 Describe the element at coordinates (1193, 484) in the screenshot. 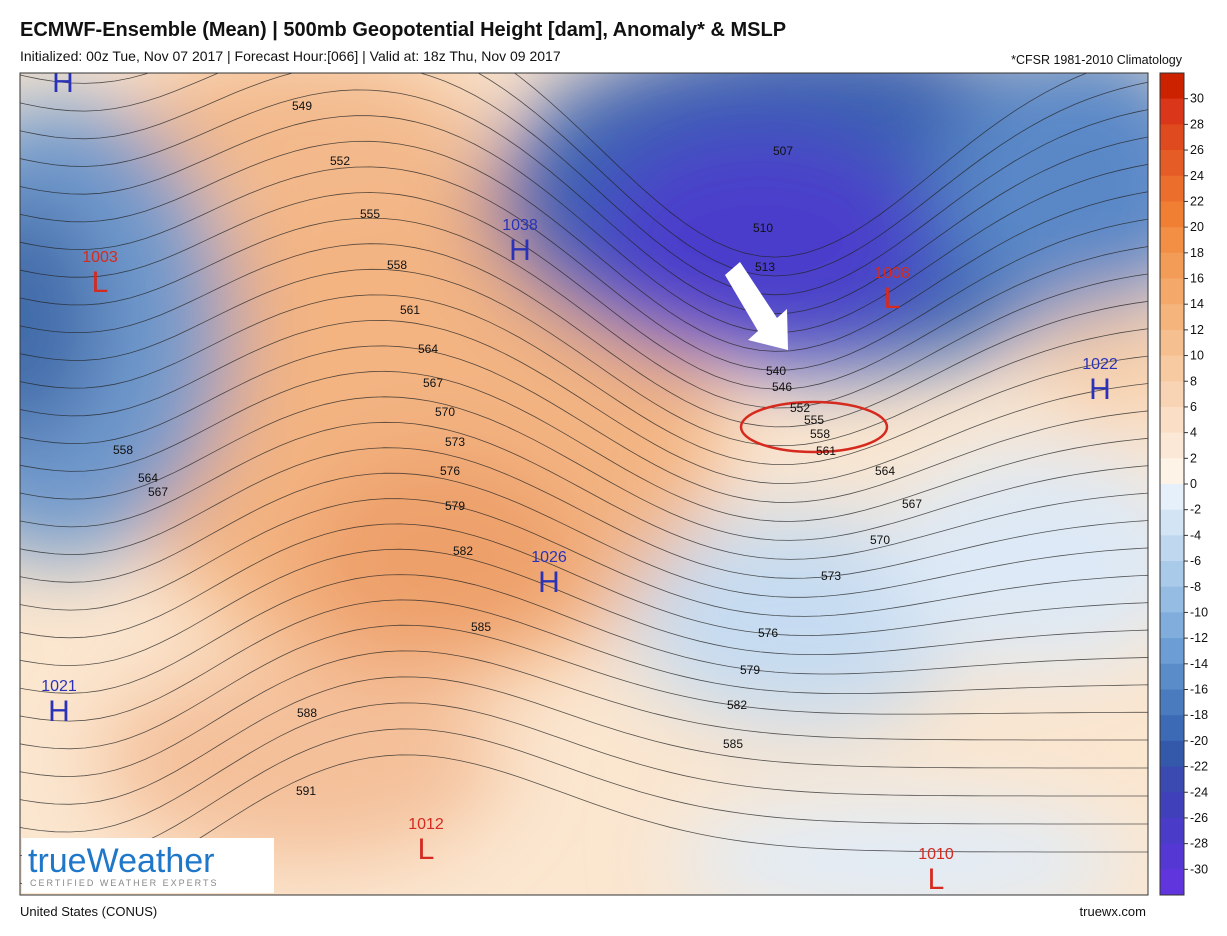

I see `colorbar-tick-label: 0` at that location.